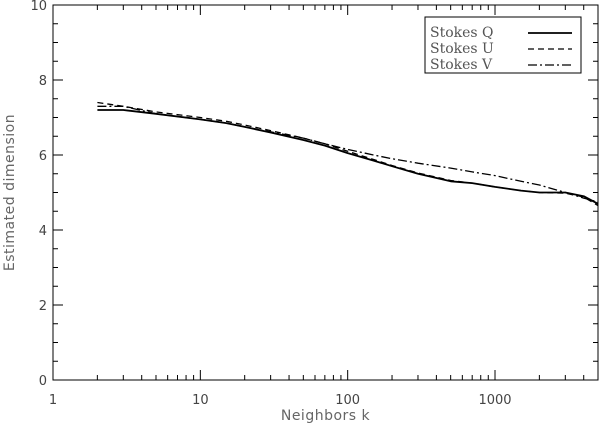 This screenshot has width=600, height=430. What do you see at coordinates (43, 81) in the screenshot?
I see `y-tick-label: 8` at bounding box center [43, 81].